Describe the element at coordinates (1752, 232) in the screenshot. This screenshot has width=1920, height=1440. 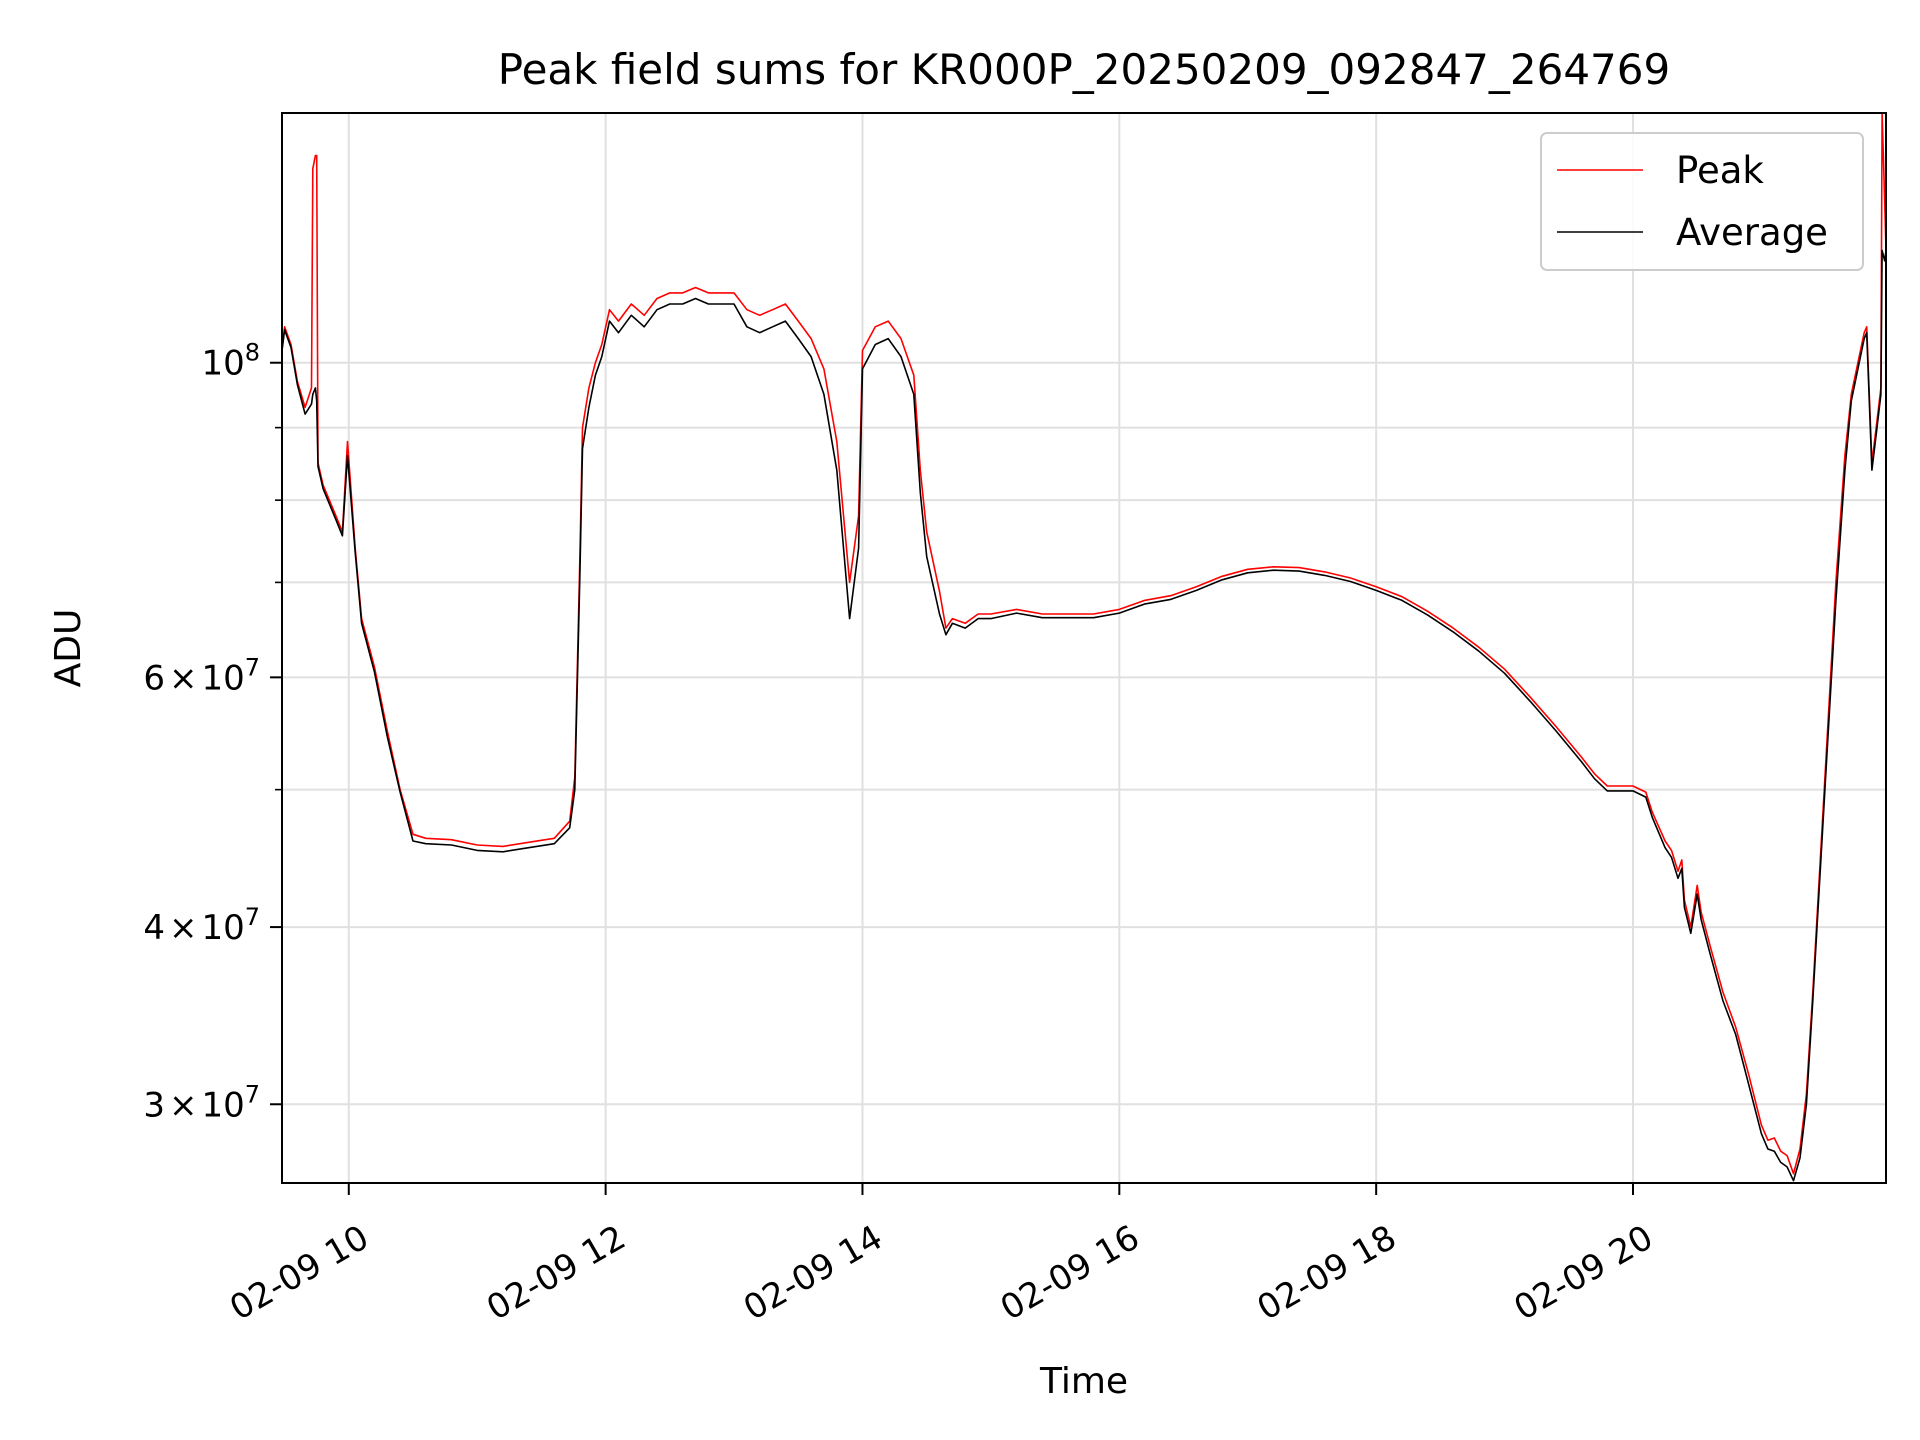
I see `legend-average-label: Average` at that location.